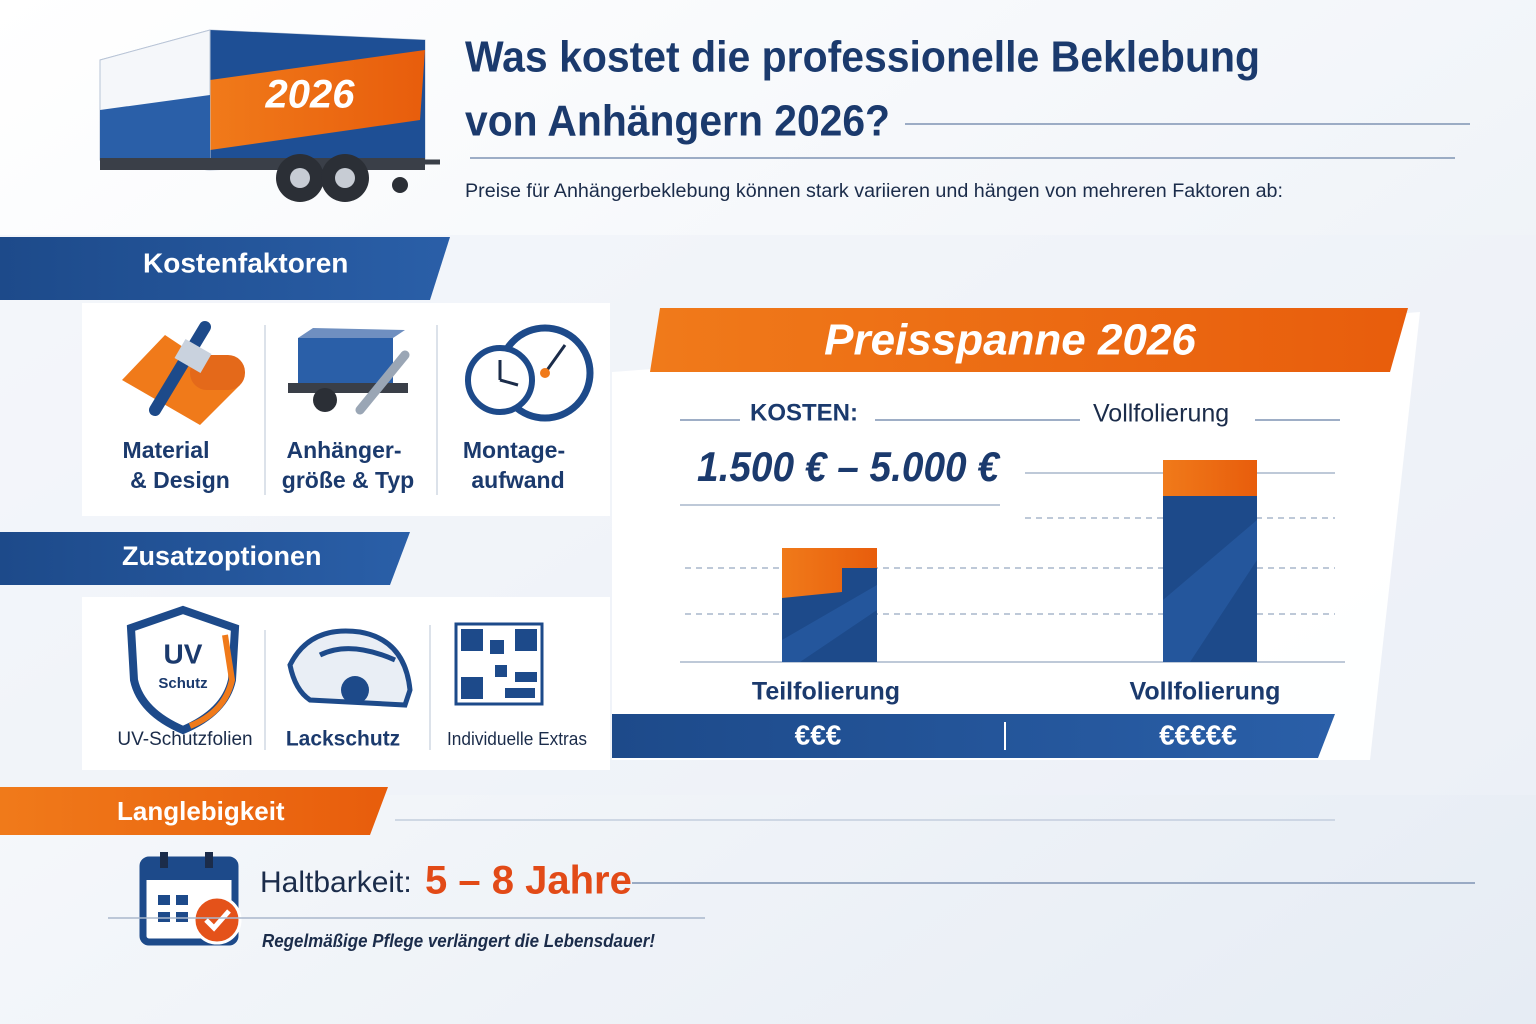 The height and width of the screenshot is (1024, 1536). Describe the element at coordinates (514, 450) in the screenshot. I see `factor-label: Montage-` at that location.